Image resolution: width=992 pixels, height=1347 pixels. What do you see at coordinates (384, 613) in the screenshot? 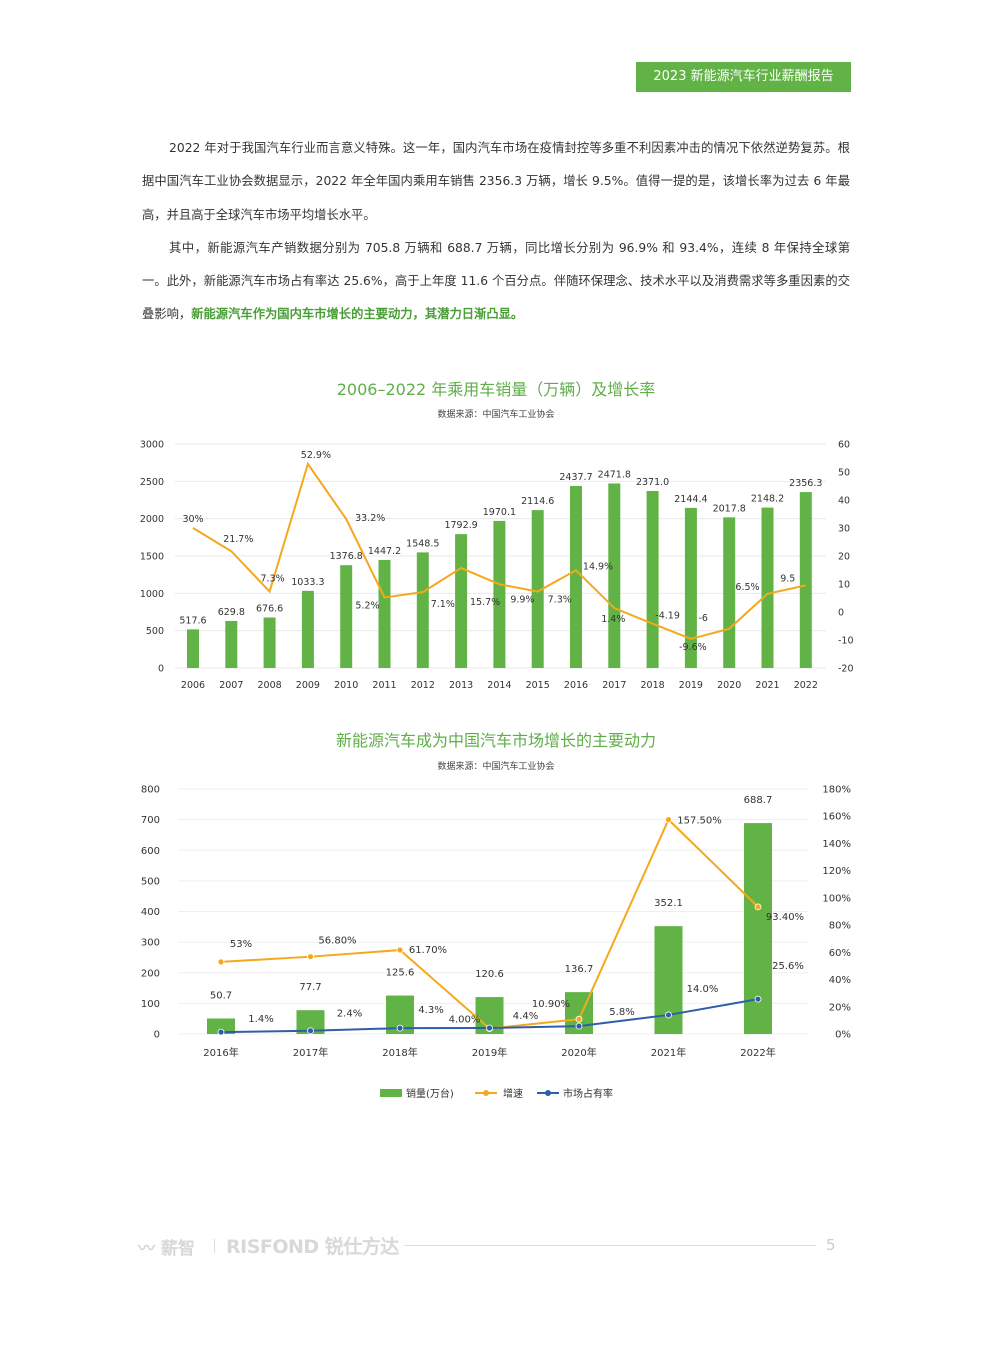
I see `bar-2011` at bounding box center [384, 613].